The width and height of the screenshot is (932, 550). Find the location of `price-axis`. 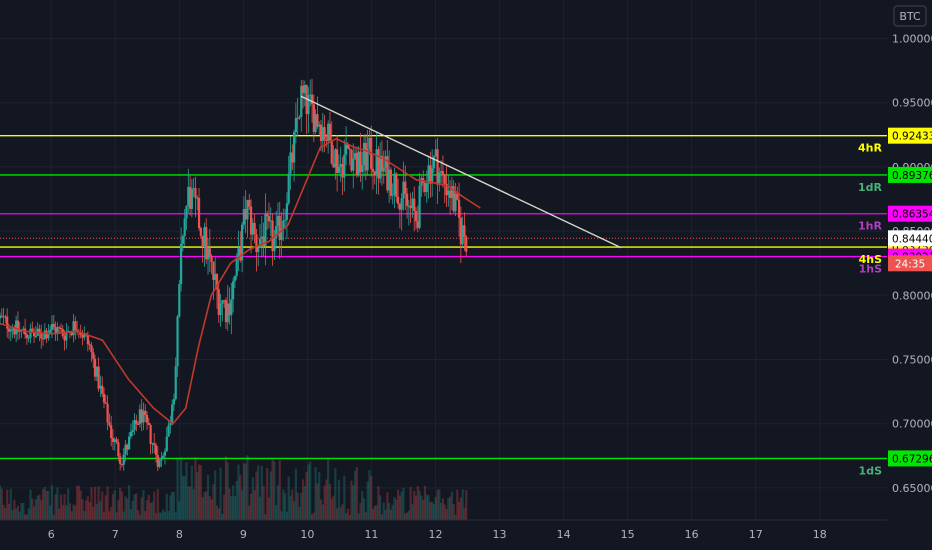

price-axis is located at coordinates (909, 275).